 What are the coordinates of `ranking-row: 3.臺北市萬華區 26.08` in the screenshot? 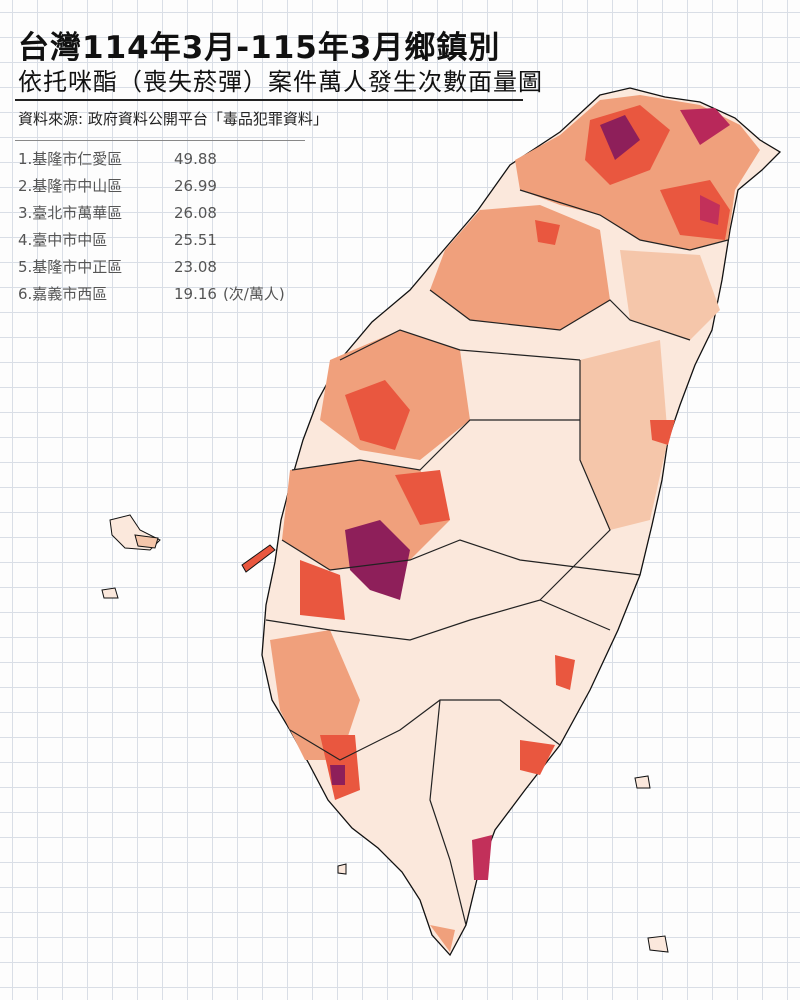 It's located at (151, 213).